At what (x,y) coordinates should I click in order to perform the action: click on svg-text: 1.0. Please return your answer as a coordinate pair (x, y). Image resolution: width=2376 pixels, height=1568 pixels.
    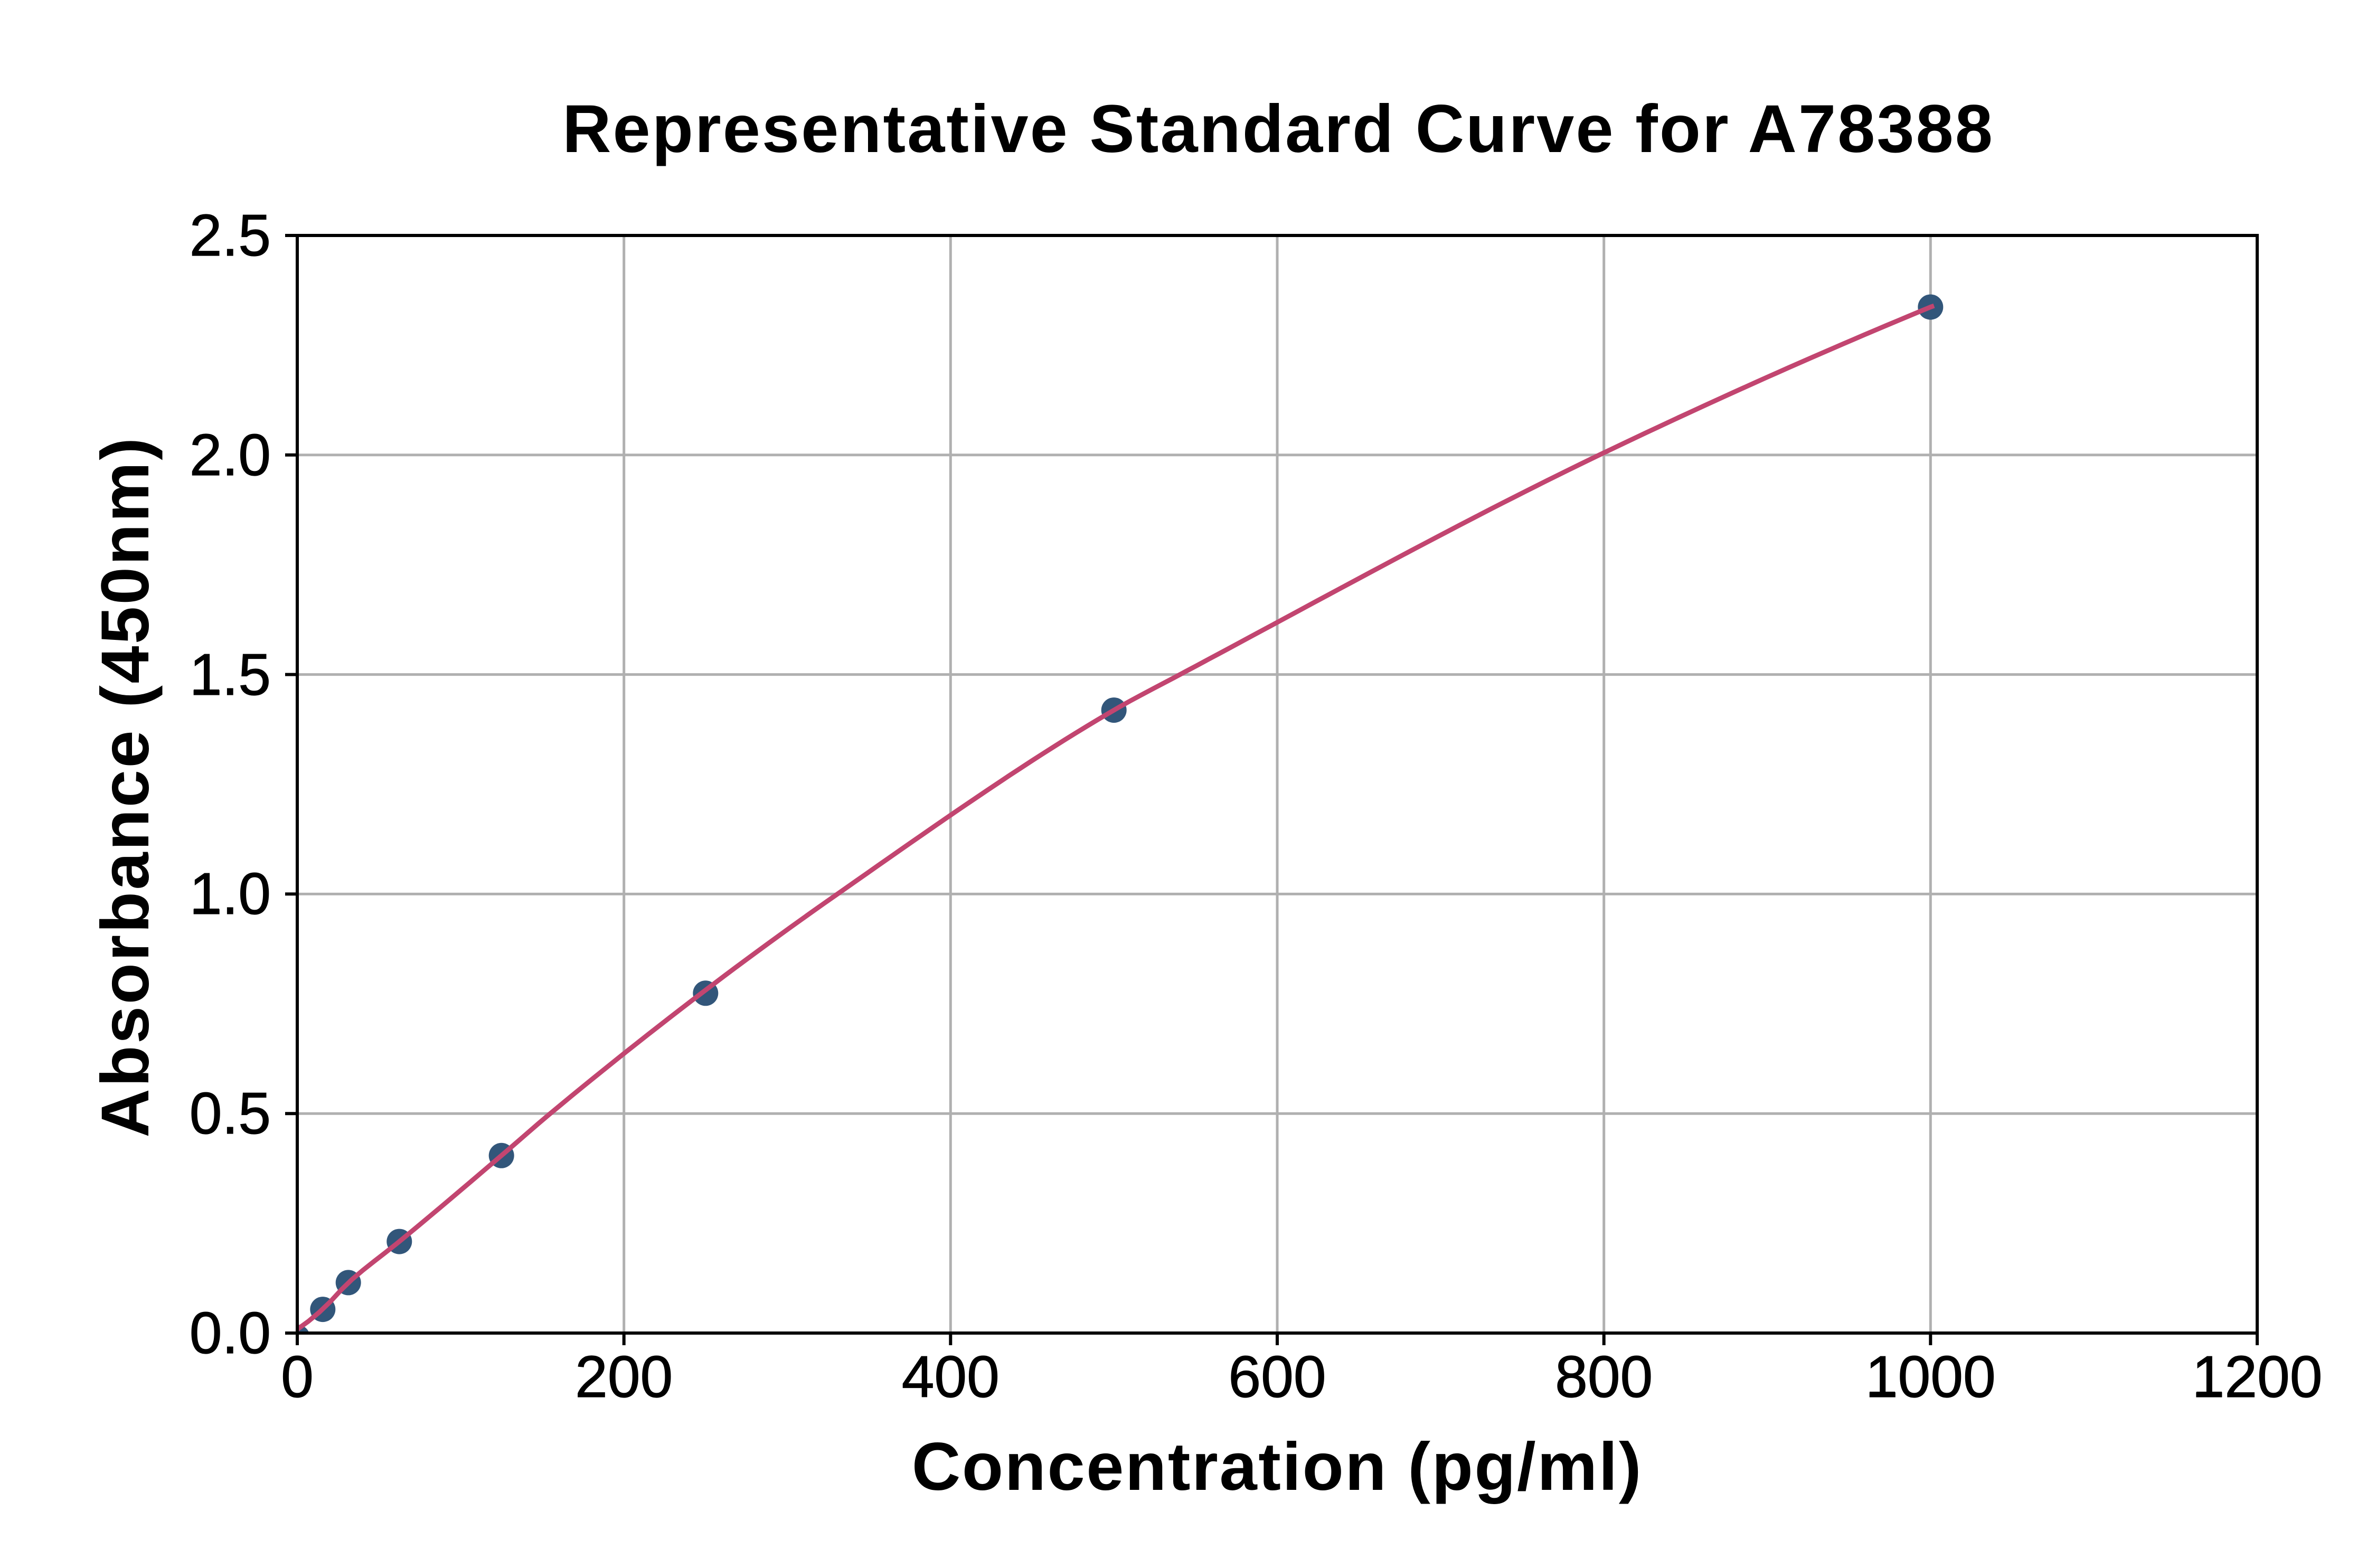
    Looking at the image, I should click on (231, 894).